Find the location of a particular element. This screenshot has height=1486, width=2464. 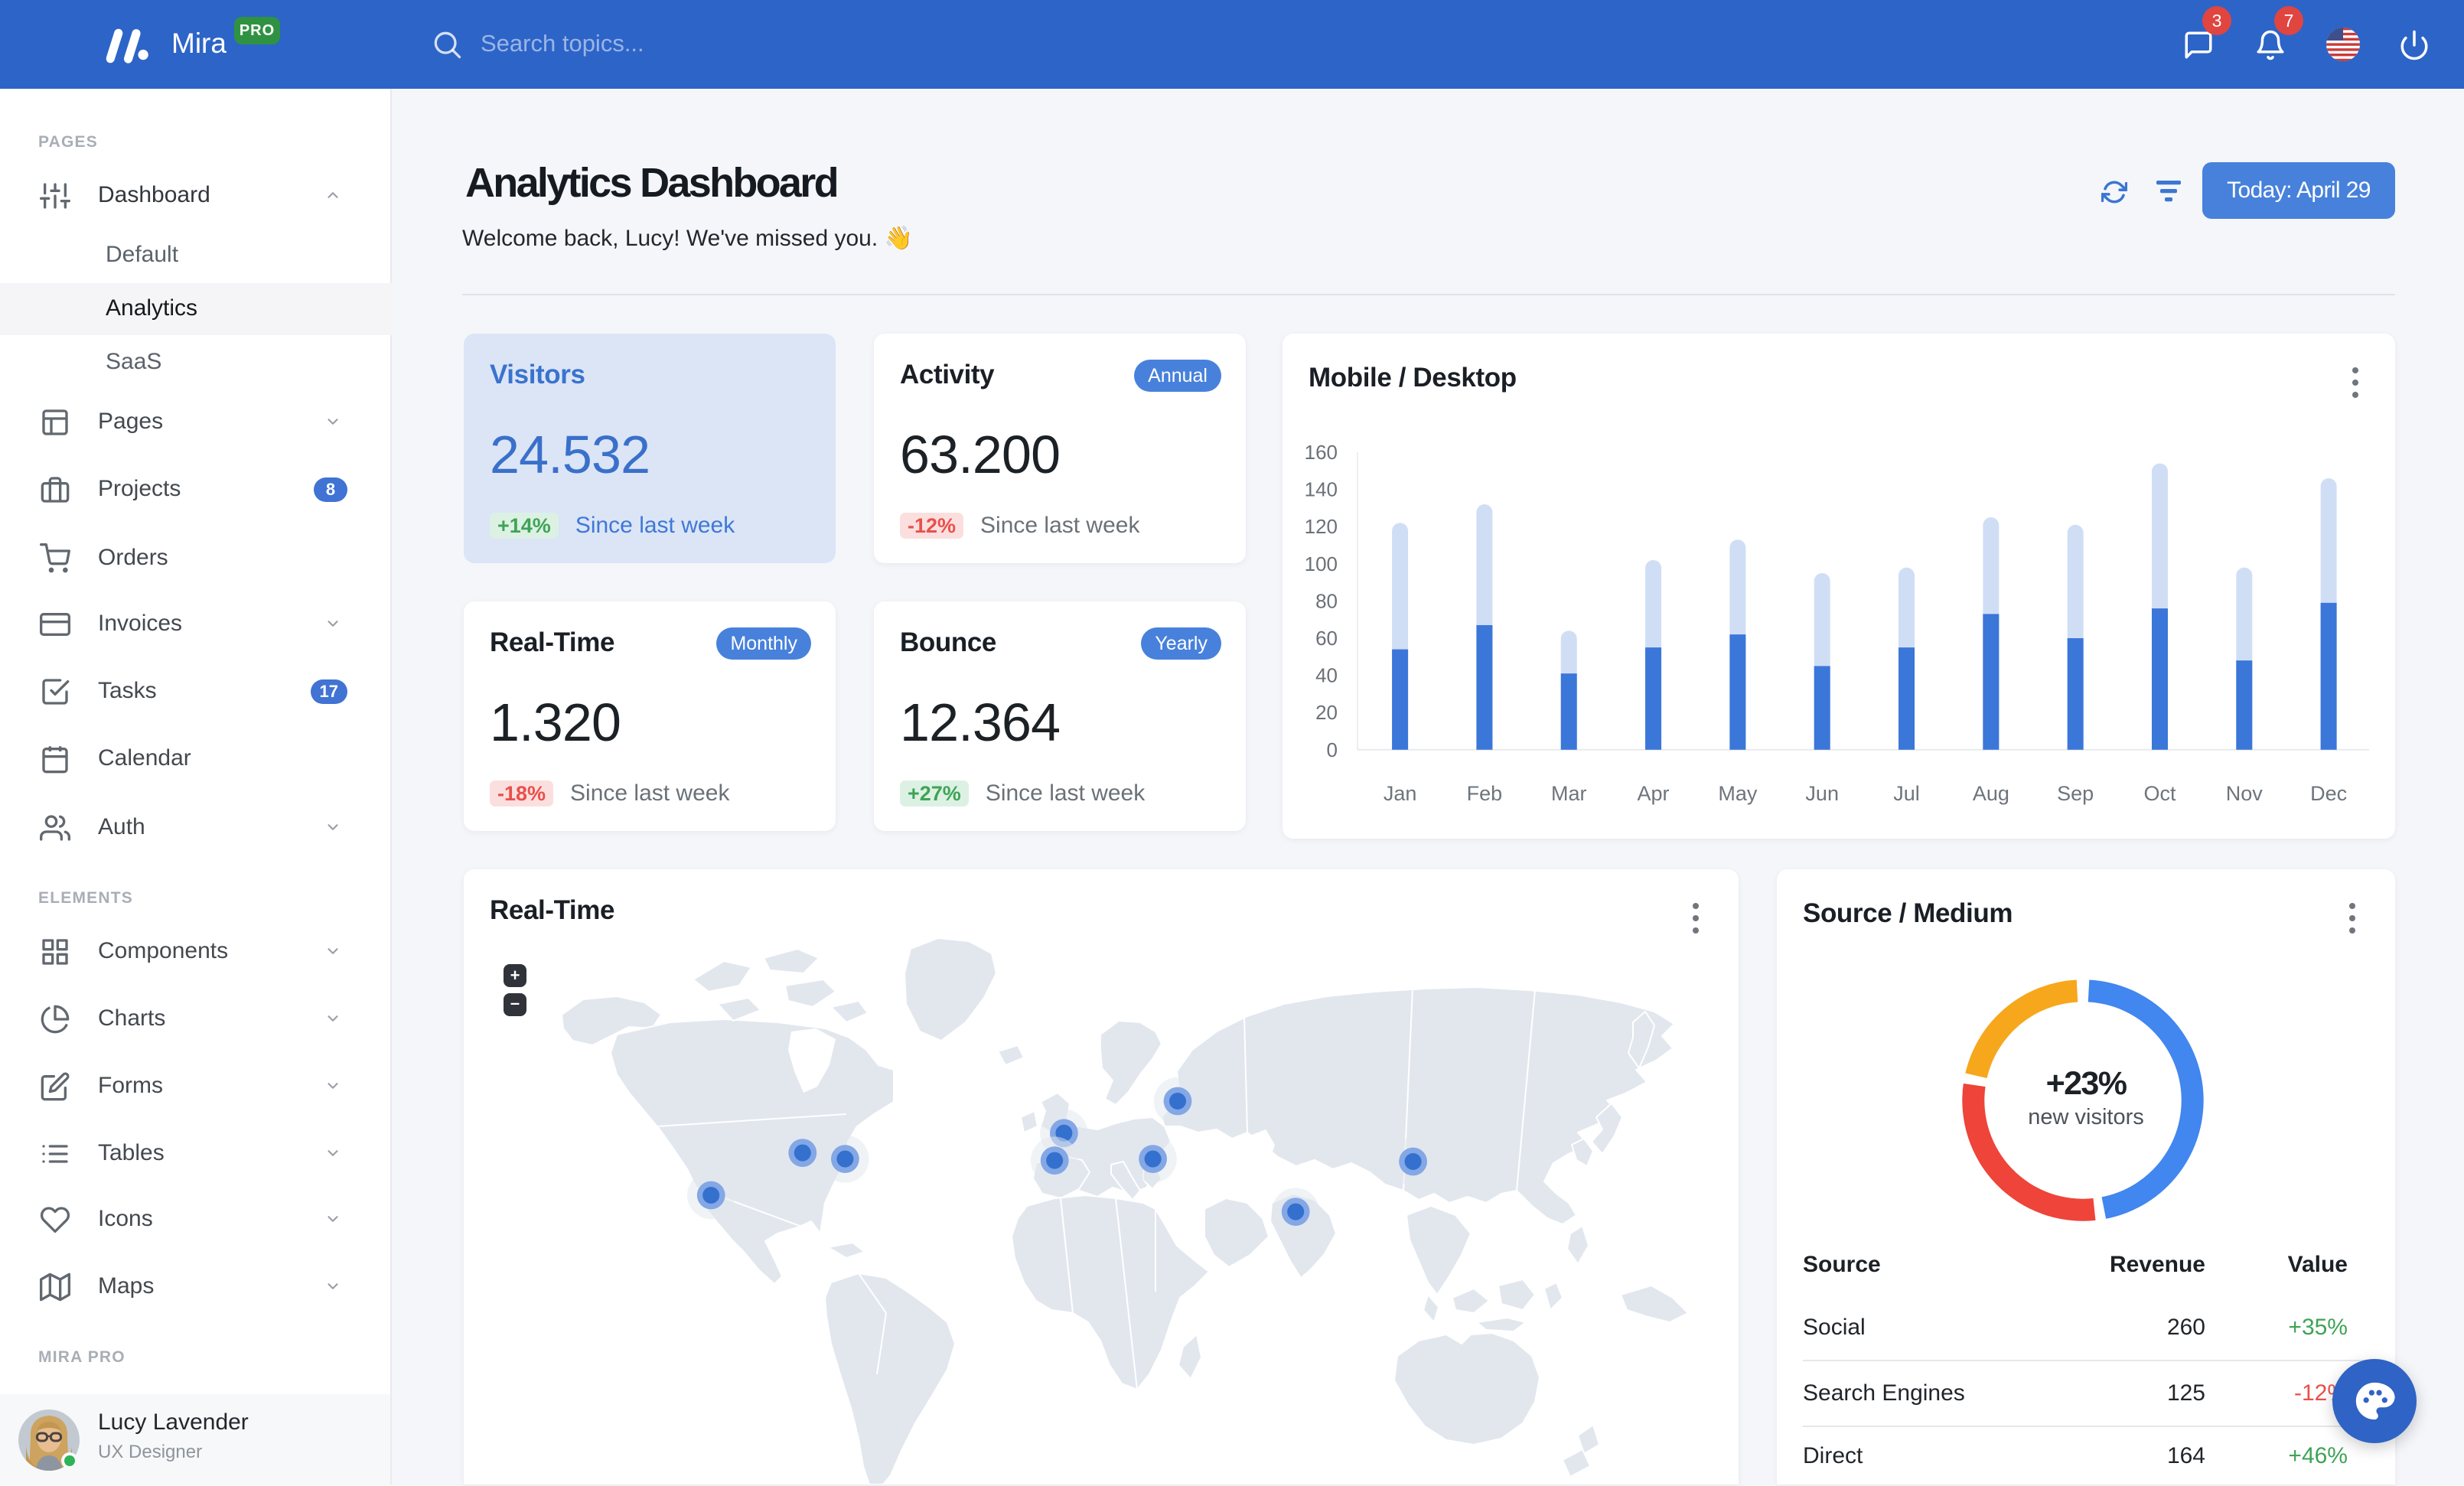

svg-text: May is located at coordinates (1738, 794).